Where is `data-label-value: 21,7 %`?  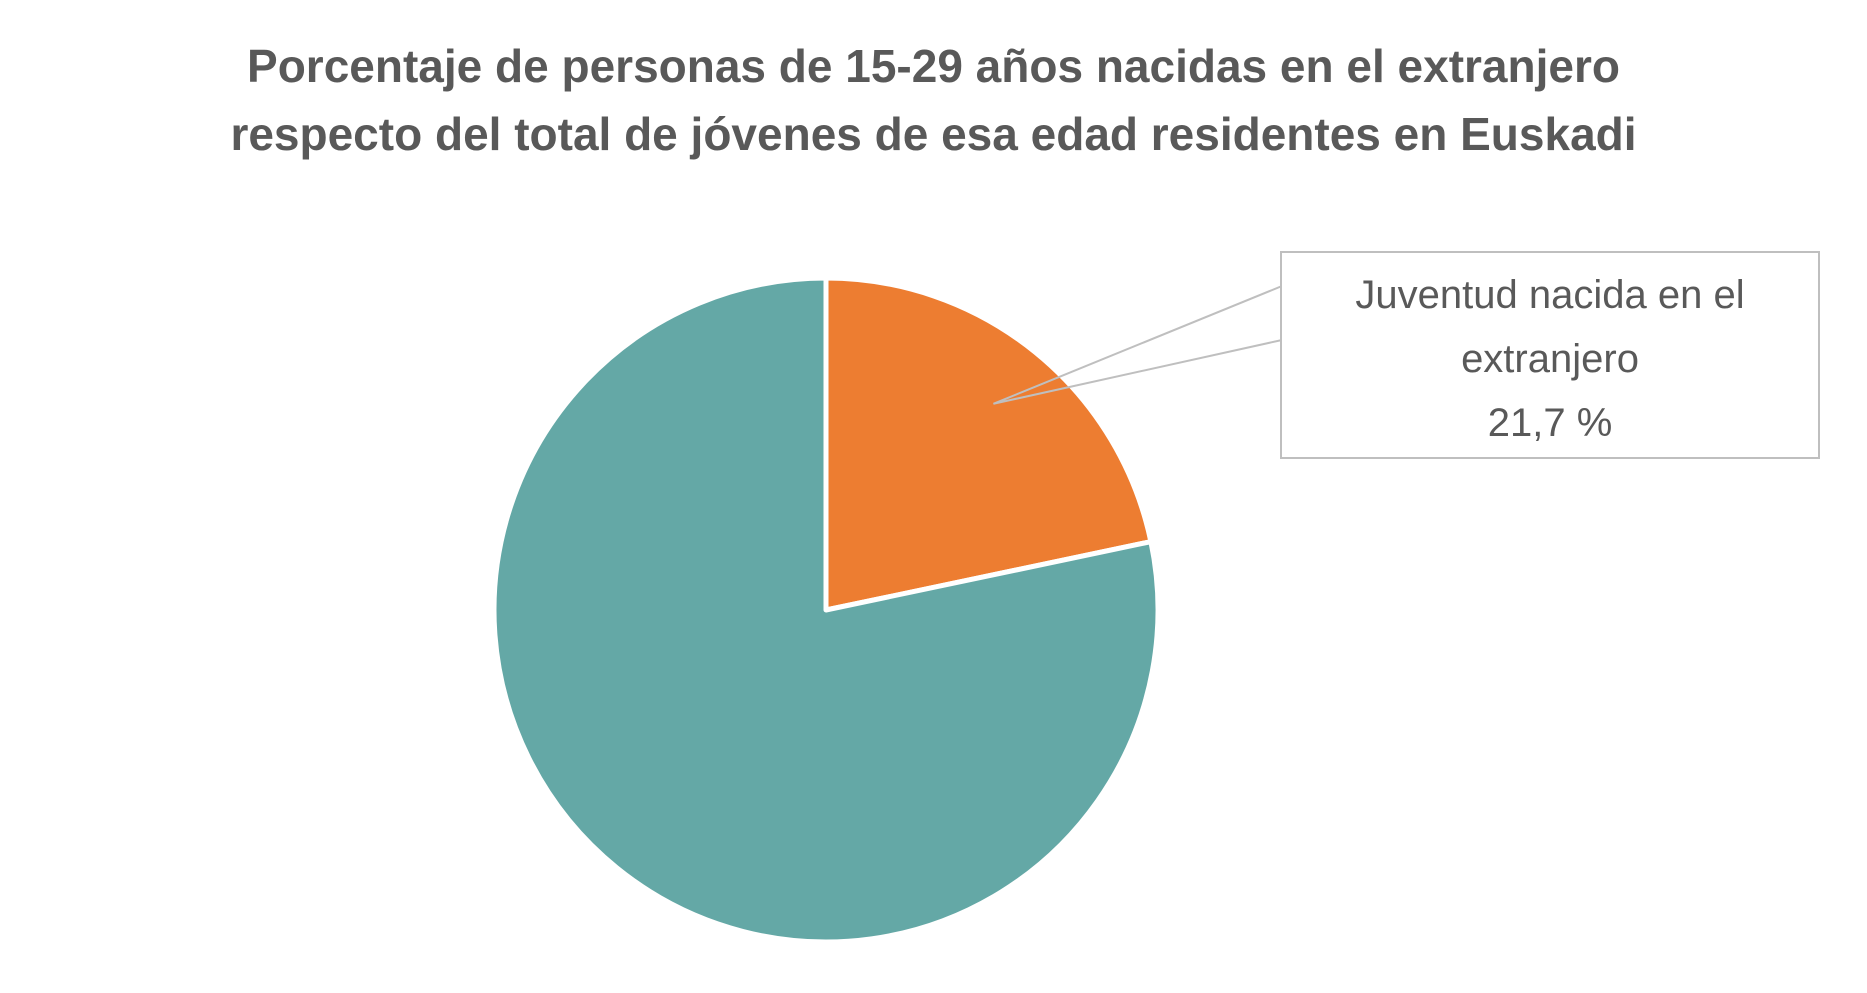 data-label-value: 21,7 % is located at coordinates (1550, 423).